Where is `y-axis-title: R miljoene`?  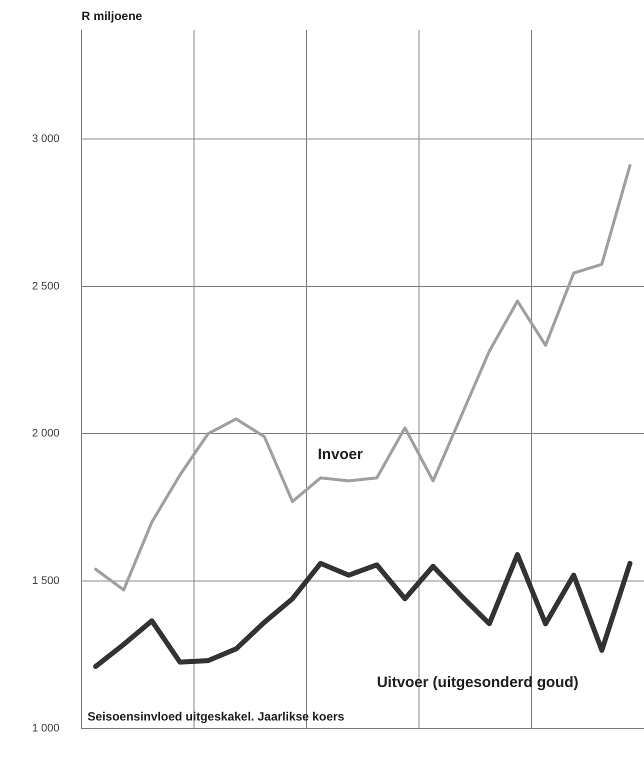 y-axis-title: R miljoene is located at coordinates (112, 16).